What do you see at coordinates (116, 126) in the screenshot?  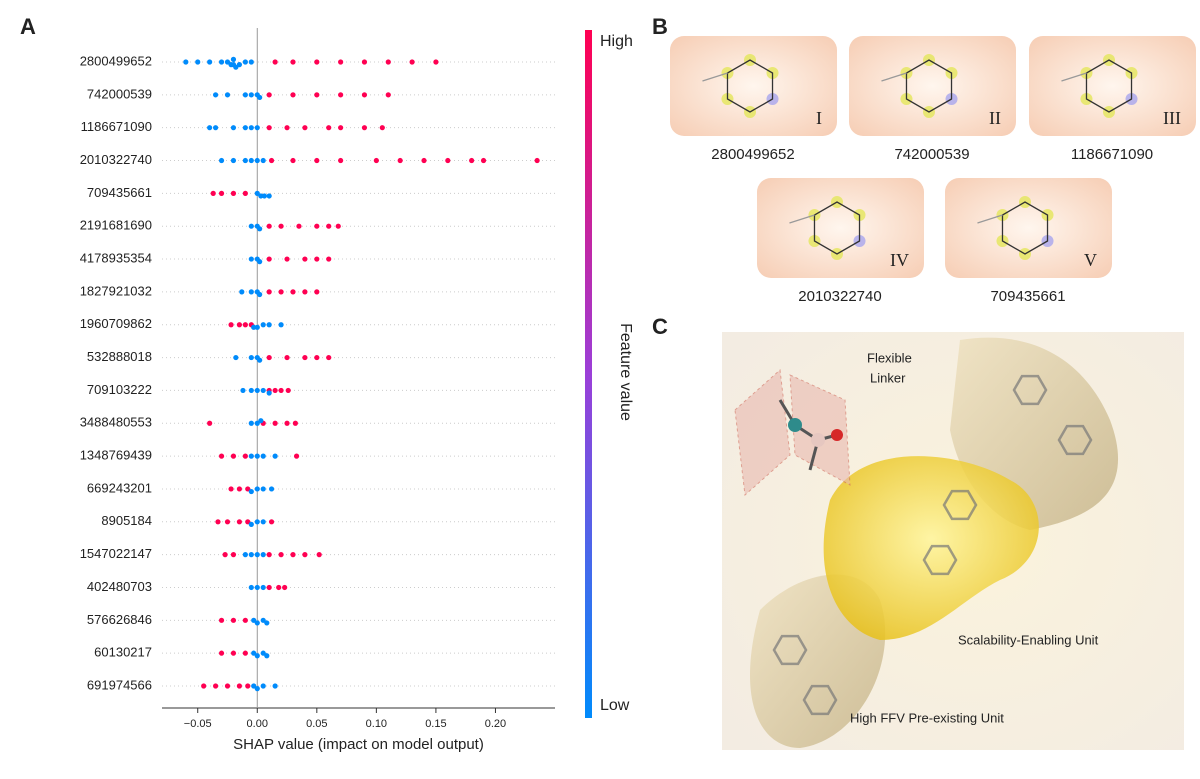 I see `feature-label: 1186671090` at bounding box center [116, 126].